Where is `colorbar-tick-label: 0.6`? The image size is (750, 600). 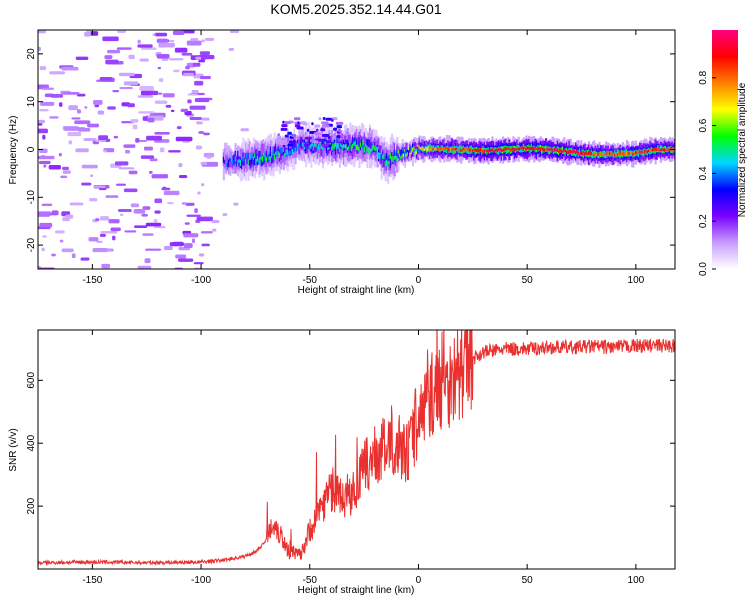
colorbar-tick-label: 0.6 is located at coordinates (703, 125).